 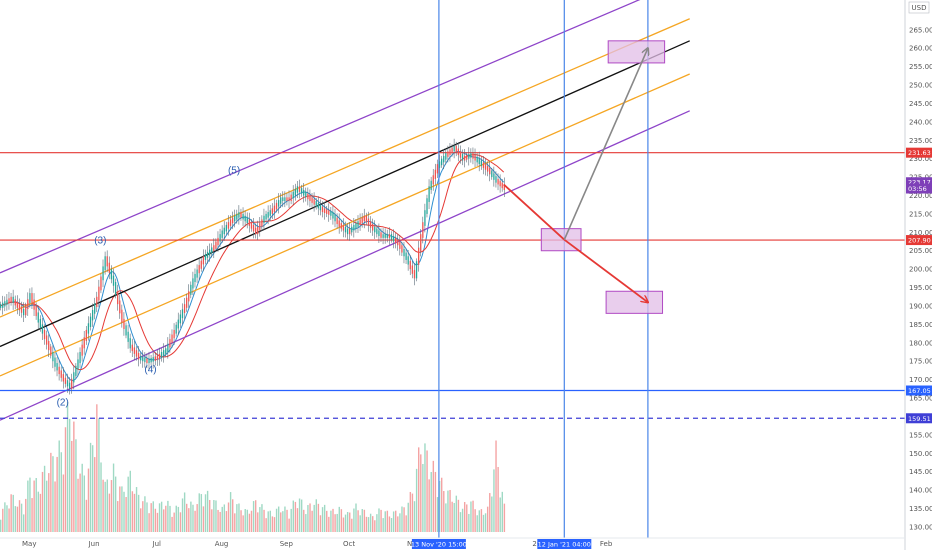 I want to click on price-tag-label-5: 159.51, so click(x=919, y=419).